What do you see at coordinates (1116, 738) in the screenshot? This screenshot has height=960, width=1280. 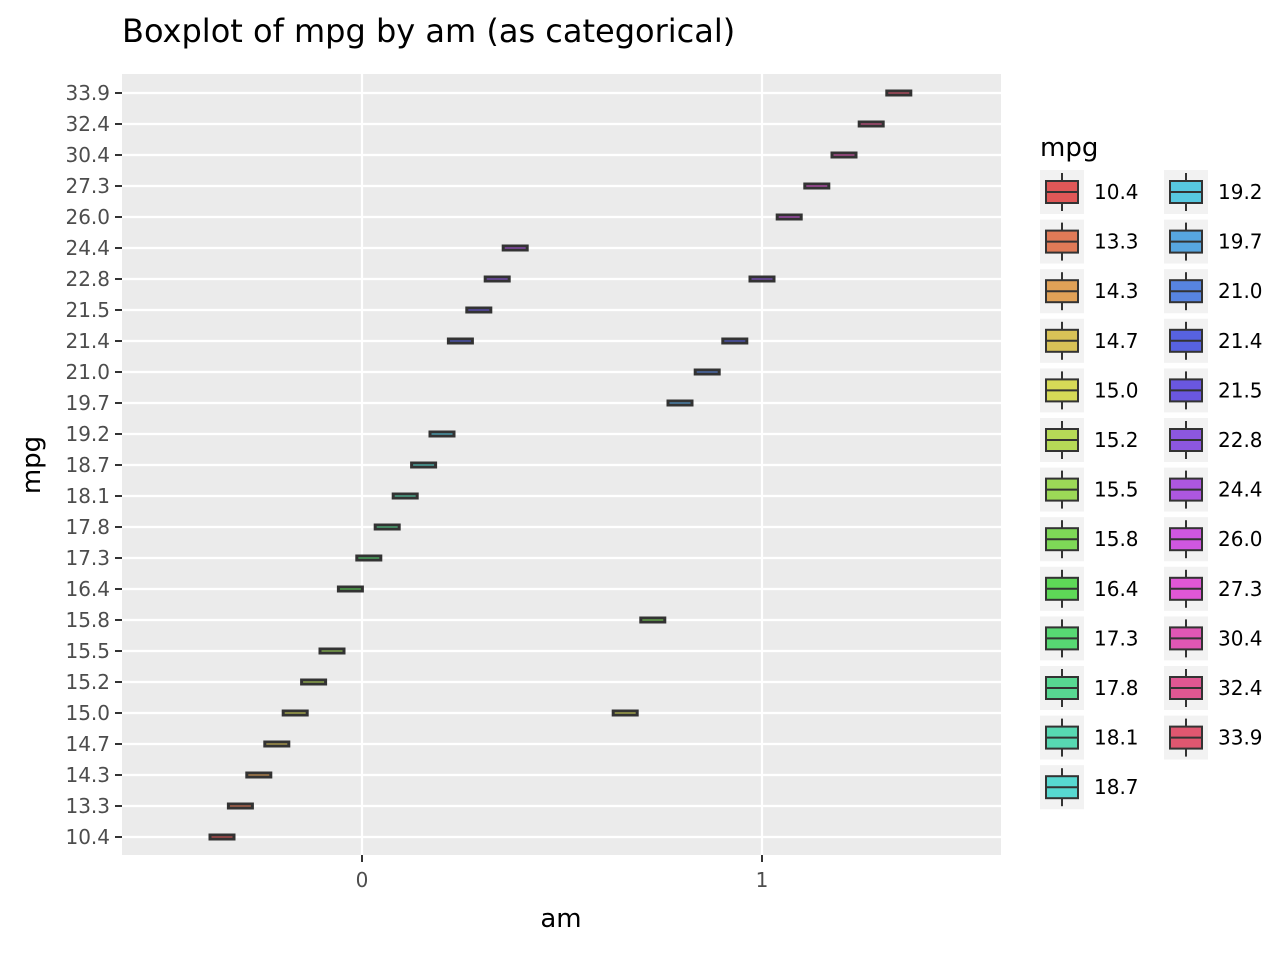 I see `legend-label: 18.1` at bounding box center [1116, 738].